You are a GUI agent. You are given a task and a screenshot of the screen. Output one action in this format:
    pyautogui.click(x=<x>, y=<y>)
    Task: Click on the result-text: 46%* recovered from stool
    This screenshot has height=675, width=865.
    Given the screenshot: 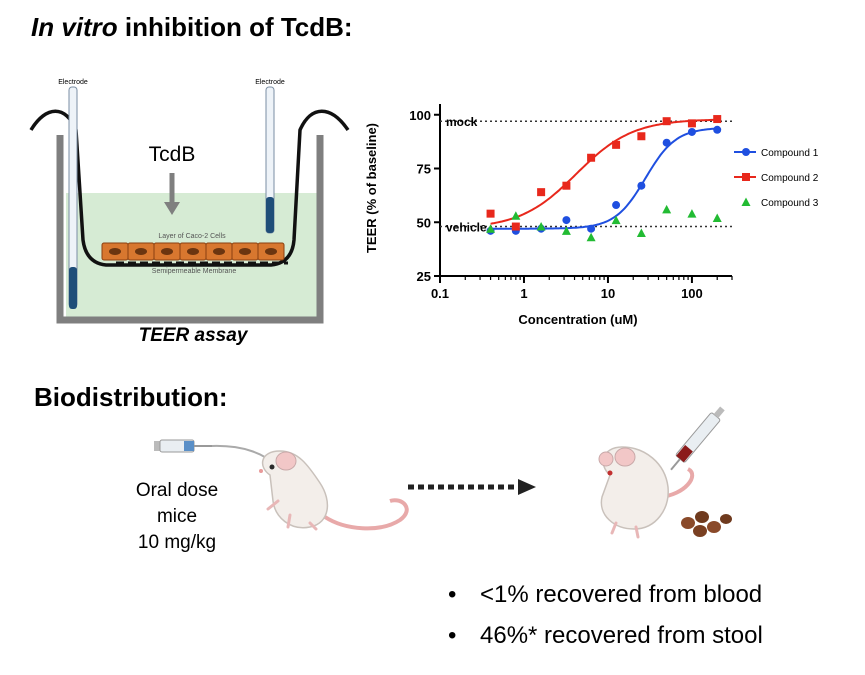 What is the action you would take?
    pyautogui.click(x=621, y=635)
    